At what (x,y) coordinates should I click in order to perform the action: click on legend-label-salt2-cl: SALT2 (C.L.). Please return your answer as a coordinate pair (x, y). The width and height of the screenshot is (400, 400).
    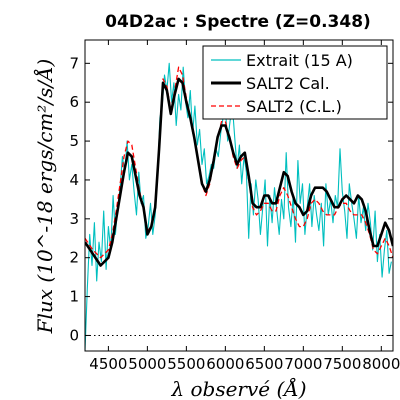
    Looking at the image, I should click on (294, 106).